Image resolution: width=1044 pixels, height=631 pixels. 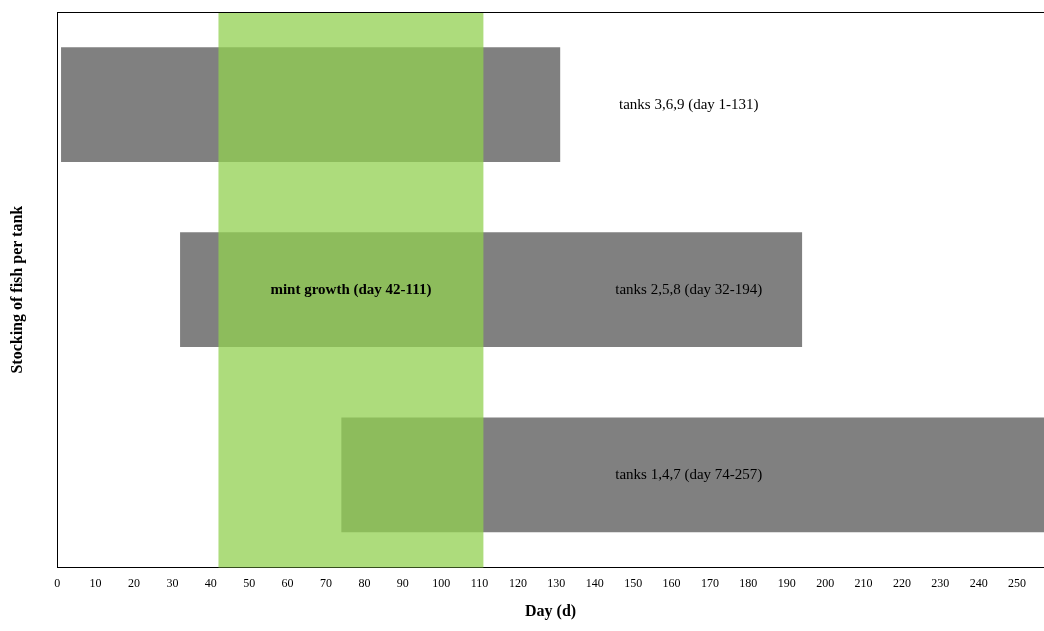 I want to click on x-tick-label: 20, so click(x=133, y=582).